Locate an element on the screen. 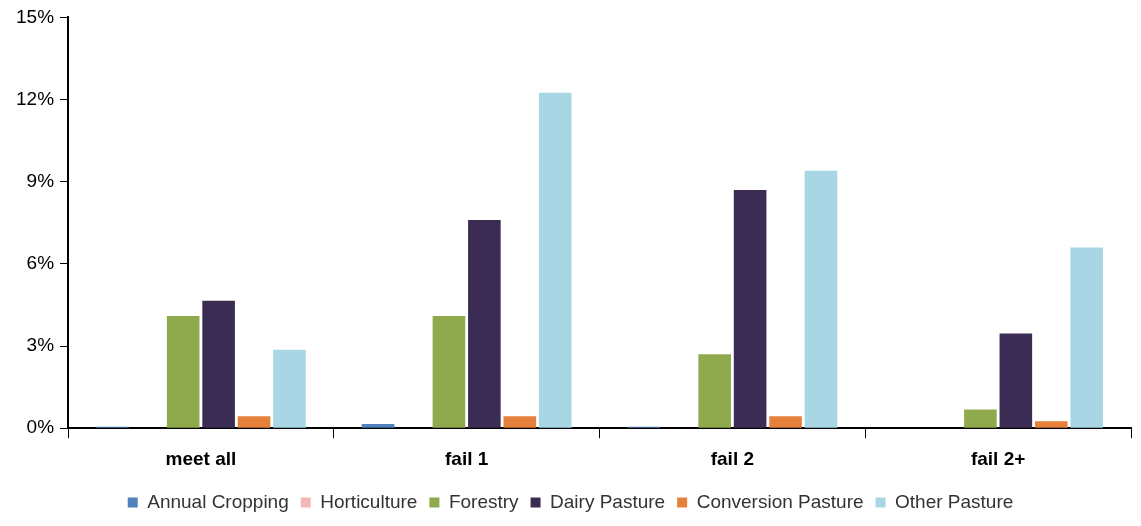 This screenshot has width=1141, height=526. y-tick-label: 12% is located at coordinates (35, 98).